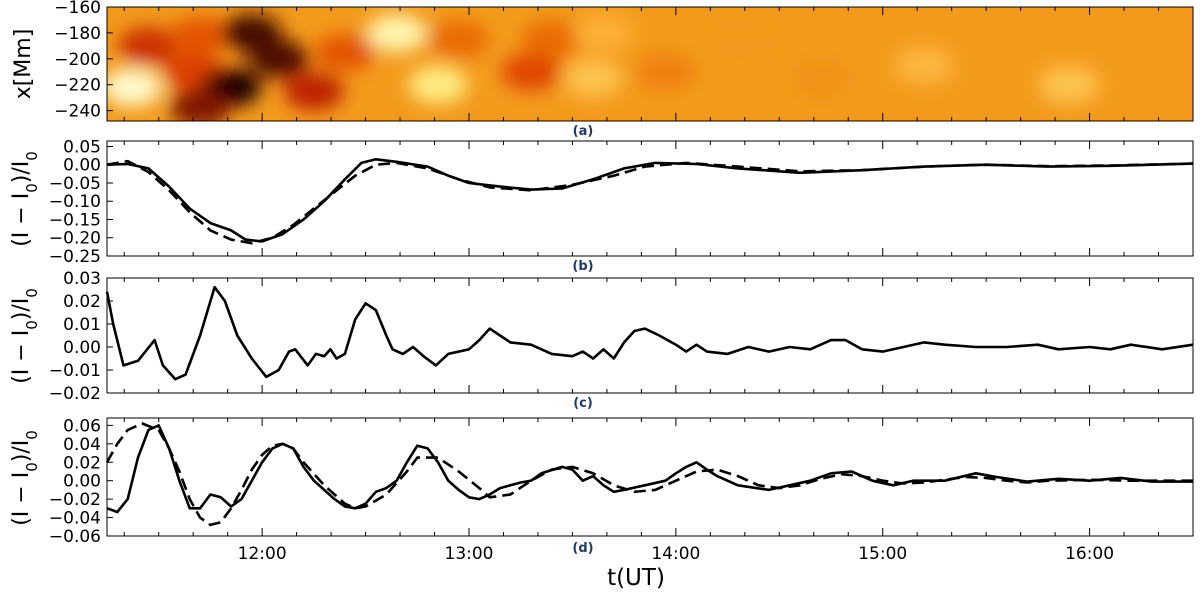 This screenshot has width=1200, height=592. What do you see at coordinates (82, 426) in the screenshot?
I see `y-tick-label: 0.06` at bounding box center [82, 426].